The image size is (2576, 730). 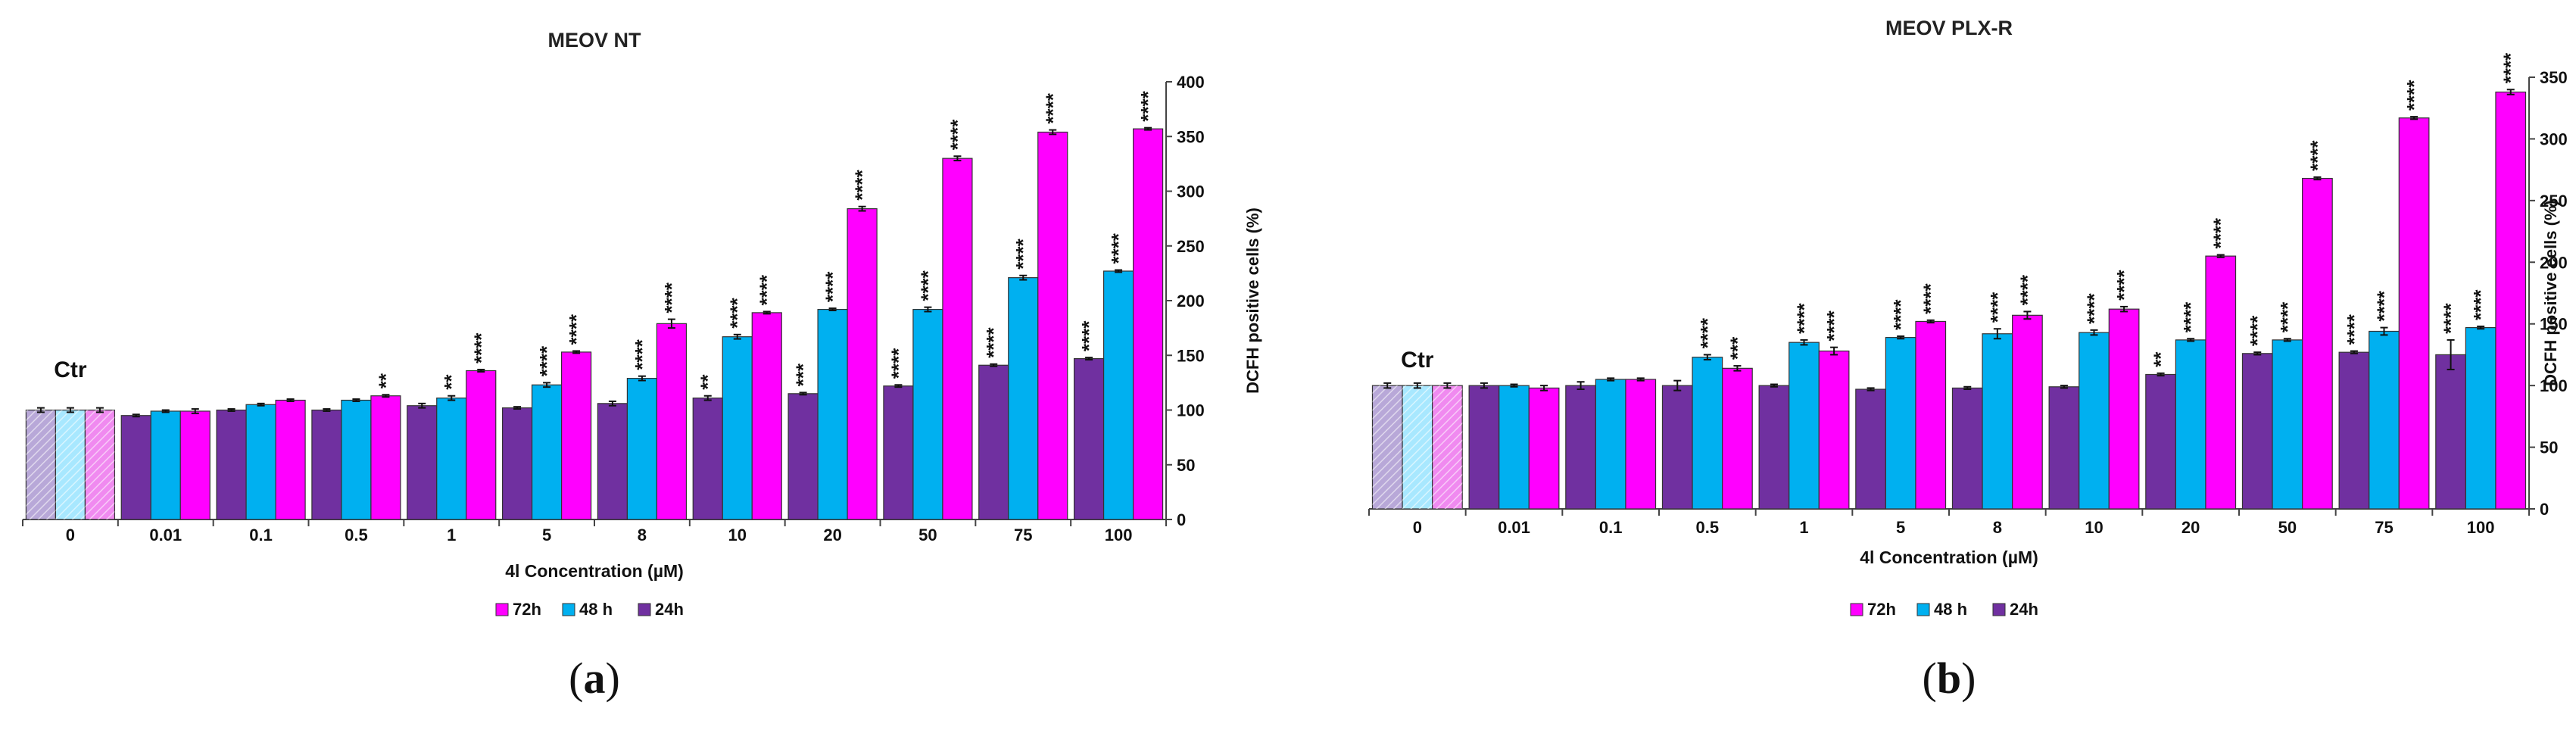 I want to click on y-tick-label: 0, so click(x=1181, y=519).